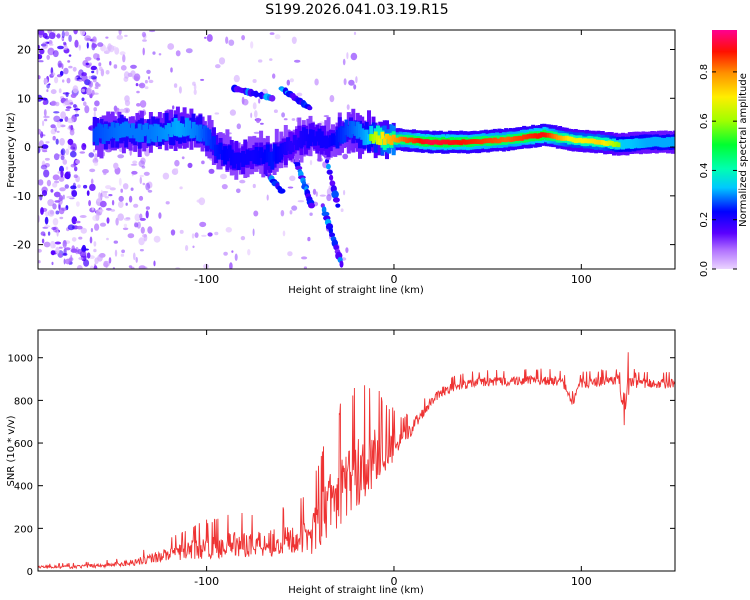 Image resolution: width=750 pixels, height=600 pixels. Describe the element at coordinates (704, 170) in the screenshot. I see `colorbar-tick-label: 0.4` at that location.